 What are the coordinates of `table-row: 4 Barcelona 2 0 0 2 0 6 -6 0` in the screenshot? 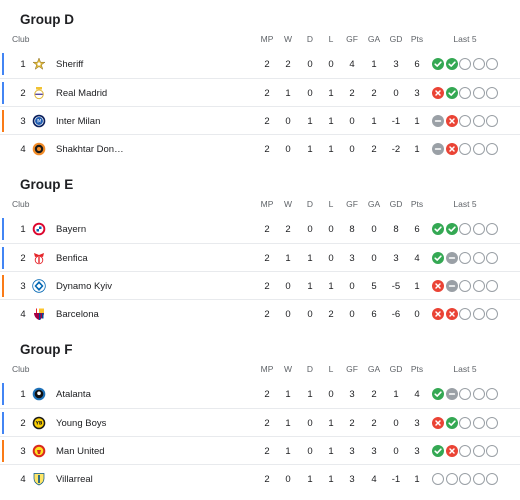 It's located at (260, 313).